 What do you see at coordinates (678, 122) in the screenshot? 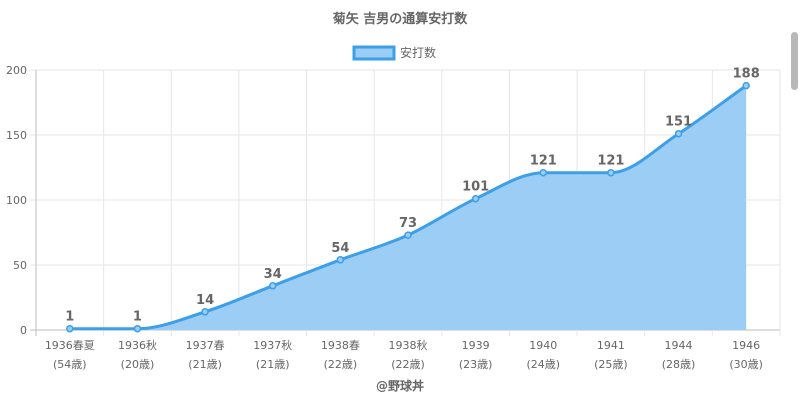
I see `data-label: 151` at bounding box center [678, 122].